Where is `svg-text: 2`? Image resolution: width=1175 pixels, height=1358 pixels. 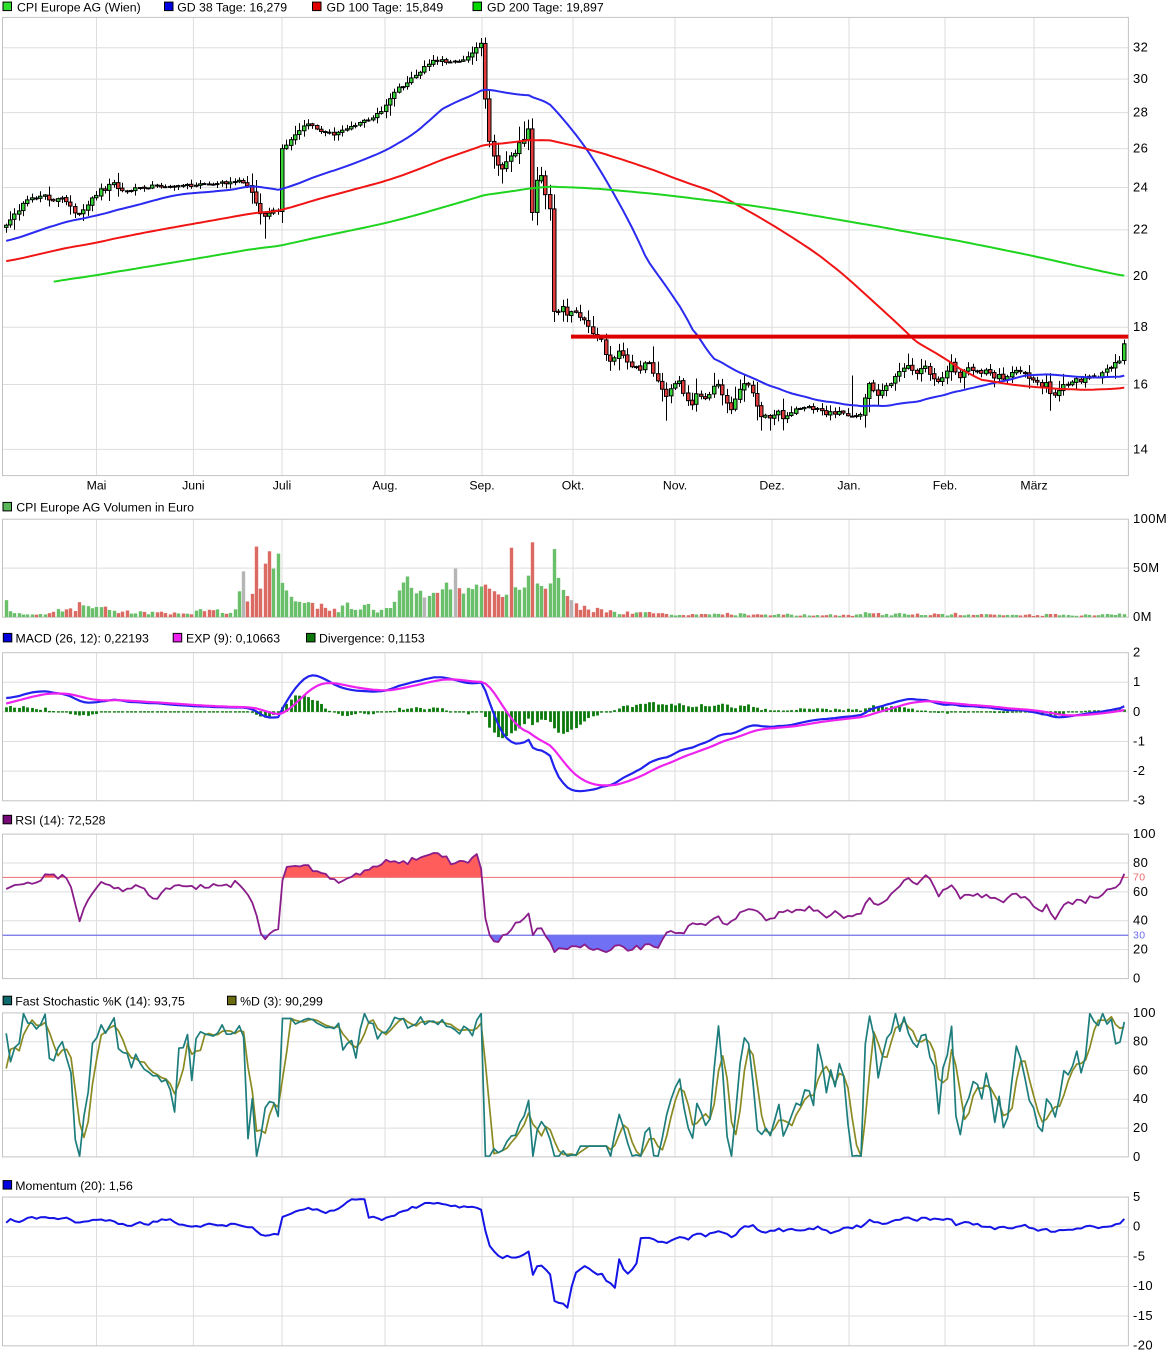 svg-text: 2 is located at coordinates (1137, 652).